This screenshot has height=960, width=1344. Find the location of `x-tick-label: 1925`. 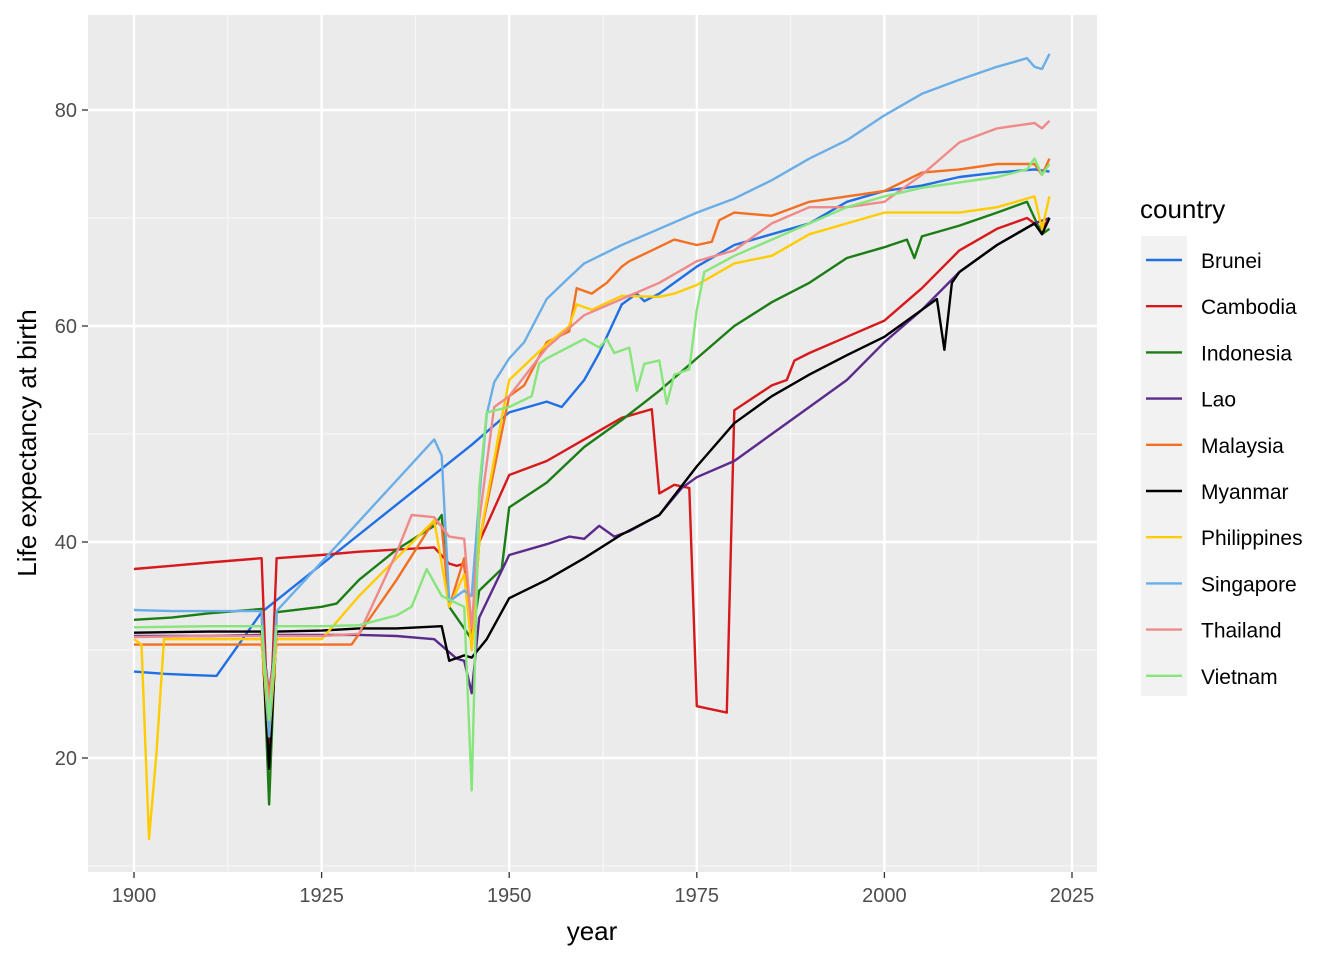

x-tick-label: 1925 is located at coordinates (321, 896).